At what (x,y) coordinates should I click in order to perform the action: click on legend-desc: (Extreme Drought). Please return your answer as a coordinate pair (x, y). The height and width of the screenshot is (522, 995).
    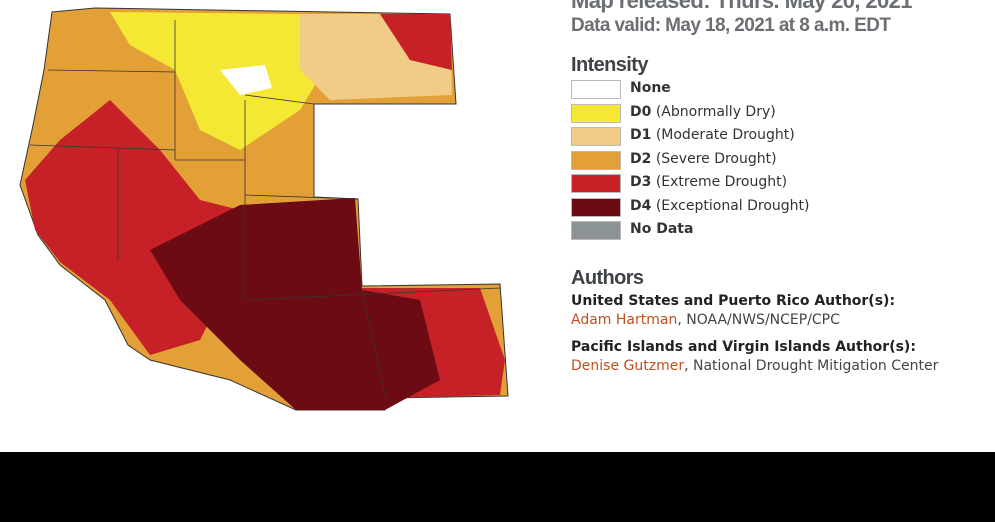
    Looking at the image, I should click on (721, 182).